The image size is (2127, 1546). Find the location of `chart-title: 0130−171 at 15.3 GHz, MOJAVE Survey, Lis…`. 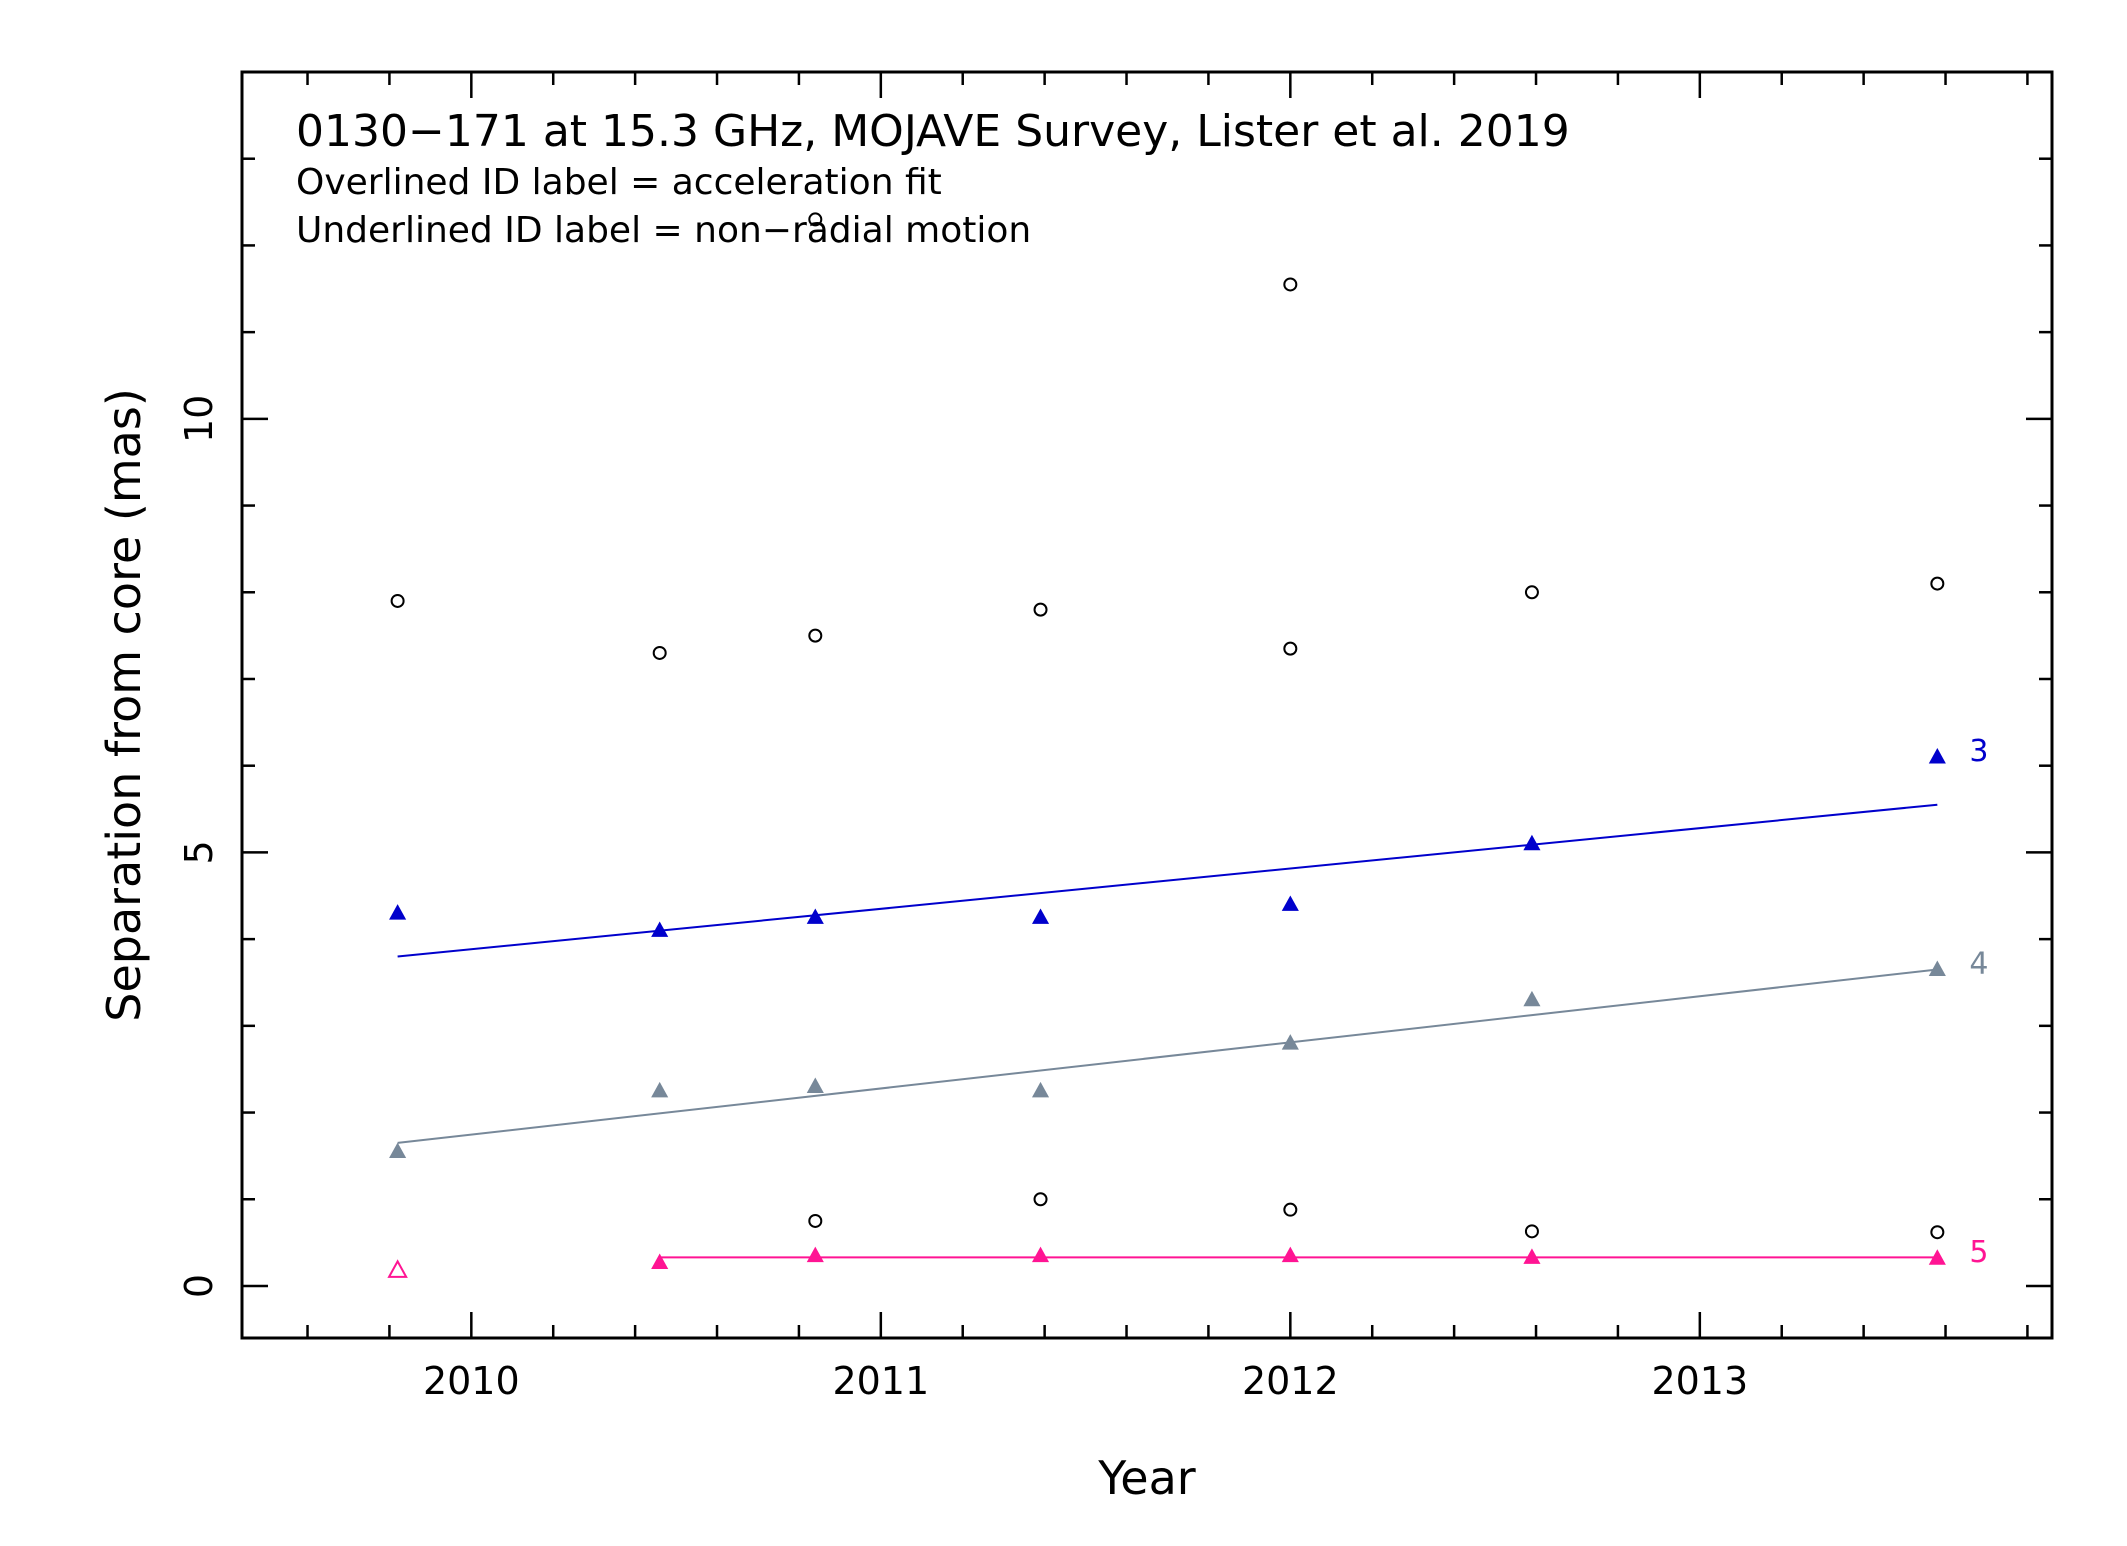

chart-title: 0130−171 at 15.3 GHz, MOJAVE Survey, Lis… is located at coordinates (933, 131).